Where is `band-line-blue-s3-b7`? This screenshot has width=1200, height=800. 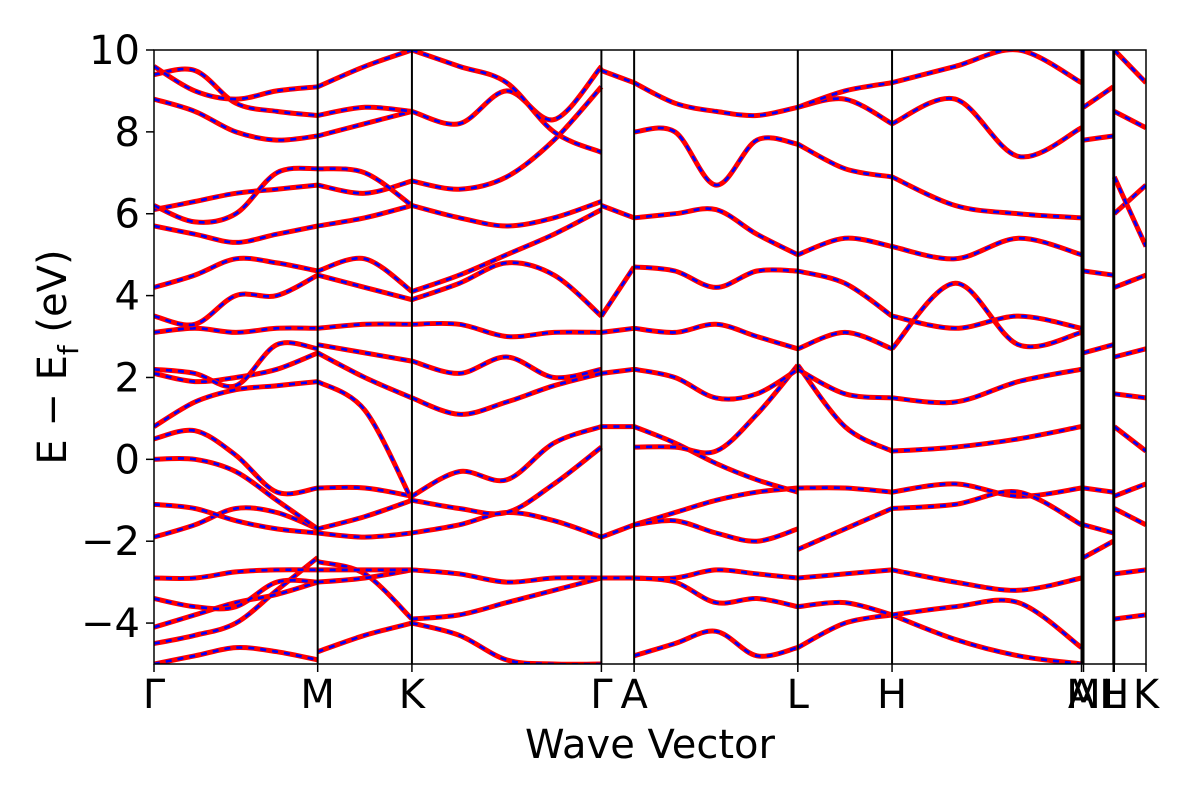
band-line-blue-s3-b7 is located at coordinates (617, 77).